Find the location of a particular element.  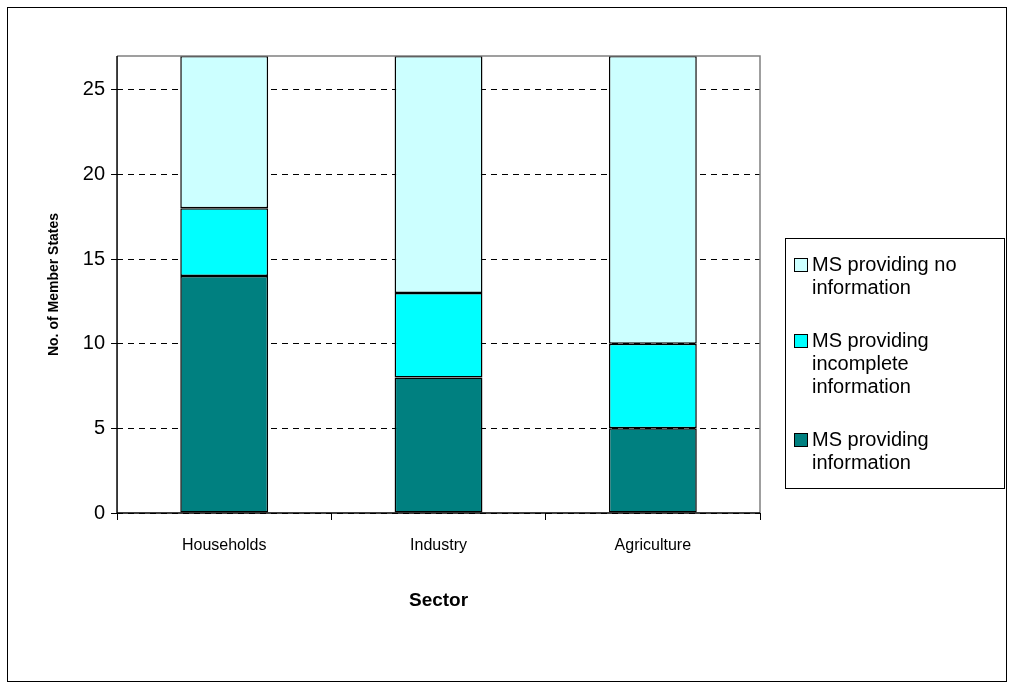

y-tick-label: 10 is located at coordinates (94, 342).